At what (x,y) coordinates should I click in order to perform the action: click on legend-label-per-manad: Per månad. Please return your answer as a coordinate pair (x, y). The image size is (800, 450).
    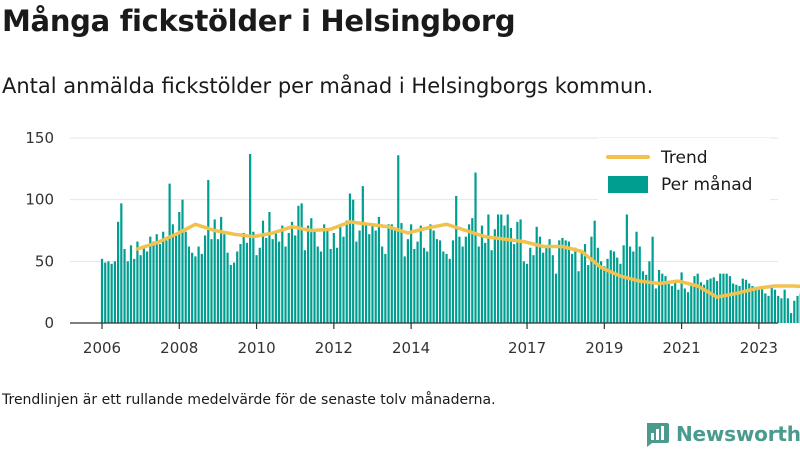
    Looking at the image, I should click on (706, 184).